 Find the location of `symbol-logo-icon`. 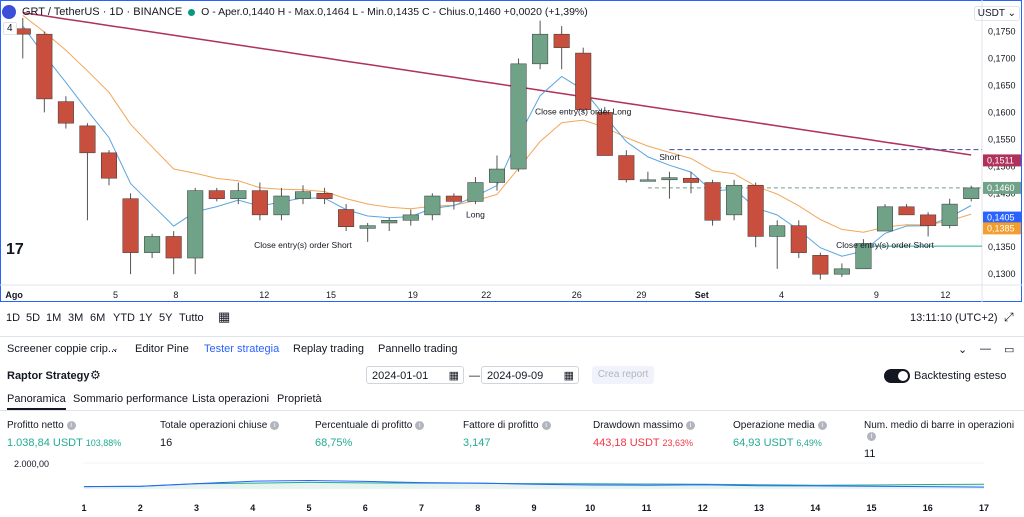

symbol-logo-icon is located at coordinates (9, 12).